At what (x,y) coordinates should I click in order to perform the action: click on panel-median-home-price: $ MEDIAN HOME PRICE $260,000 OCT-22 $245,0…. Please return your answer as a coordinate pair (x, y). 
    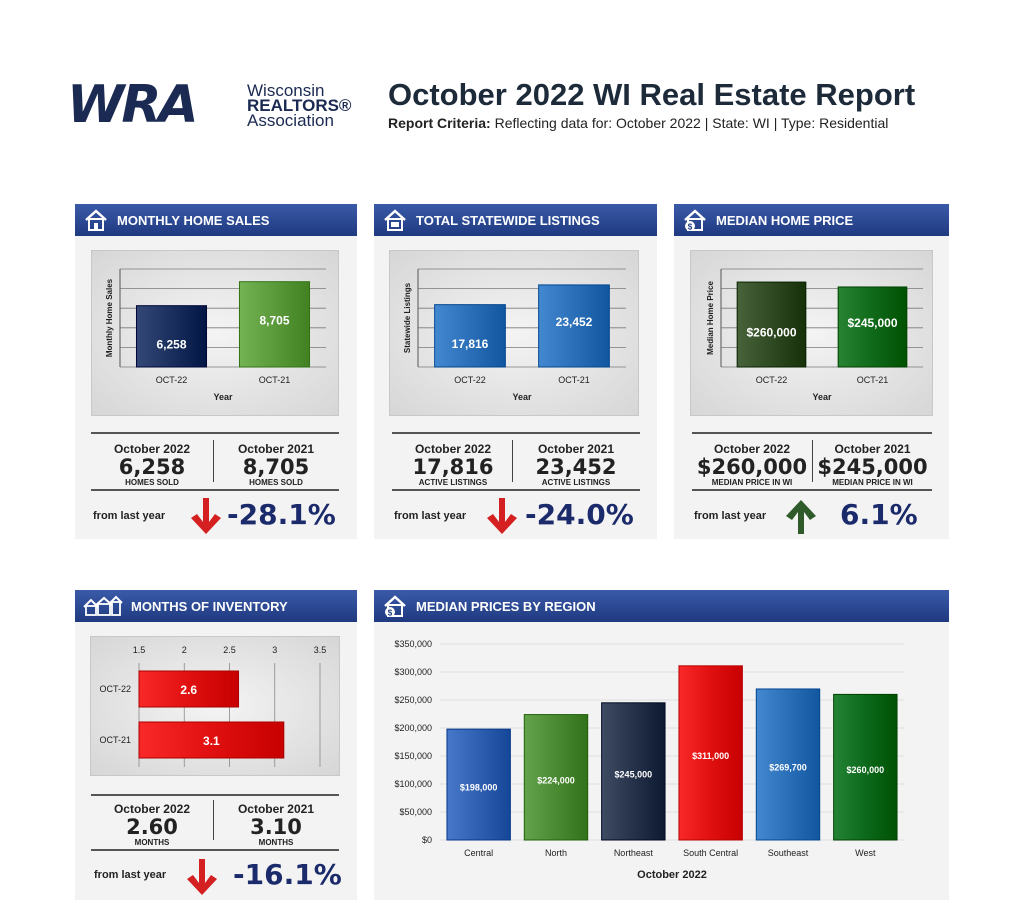
    Looking at the image, I should click on (811, 371).